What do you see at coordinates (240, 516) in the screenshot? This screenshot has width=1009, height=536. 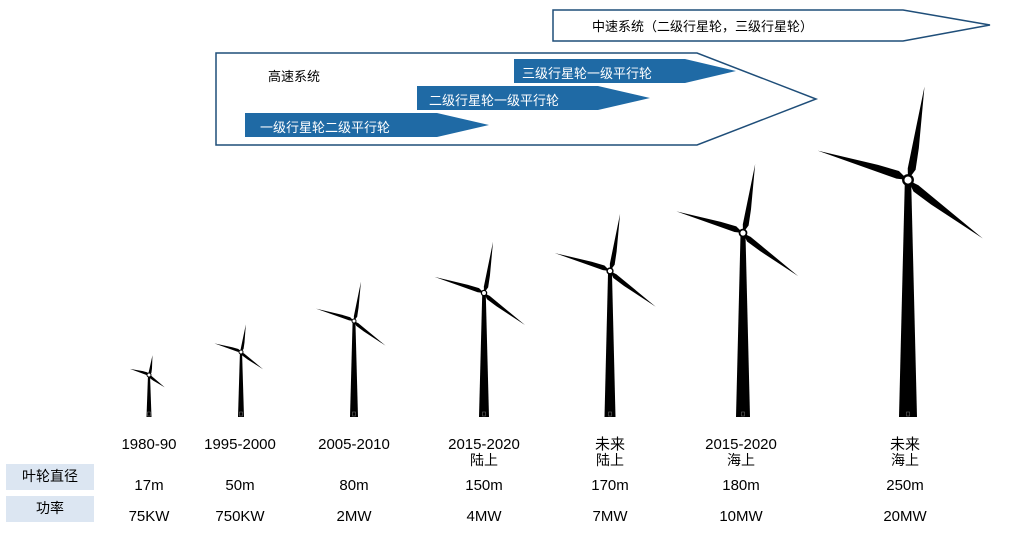 I see `power-cell: 750KW` at bounding box center [240, 516].